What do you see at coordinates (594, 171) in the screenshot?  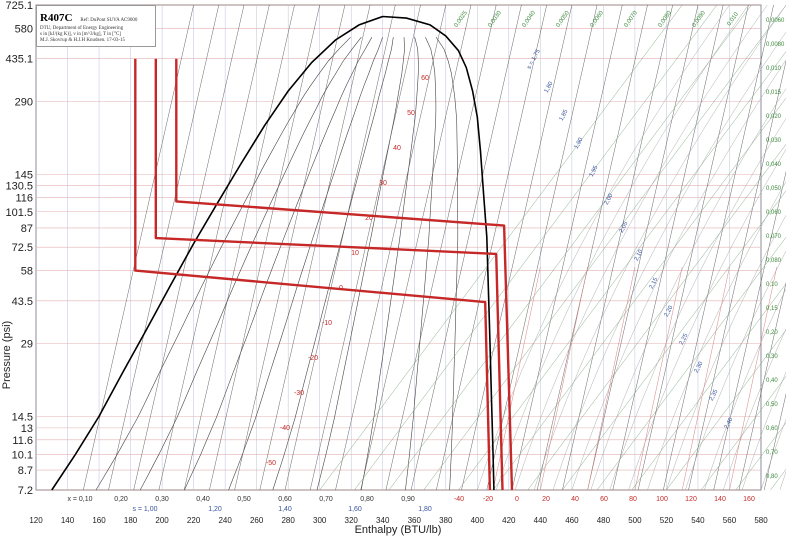 I see `vapor-entropy-label: 1,95` at bounding box center [594, 171].